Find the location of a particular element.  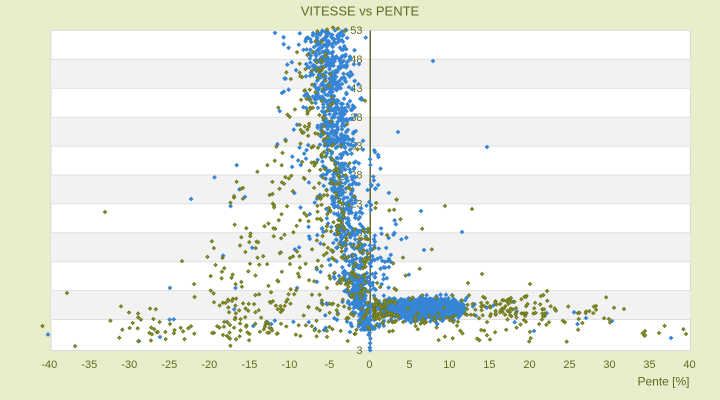

svg-text: -35 is located at coordinates (89, 365).